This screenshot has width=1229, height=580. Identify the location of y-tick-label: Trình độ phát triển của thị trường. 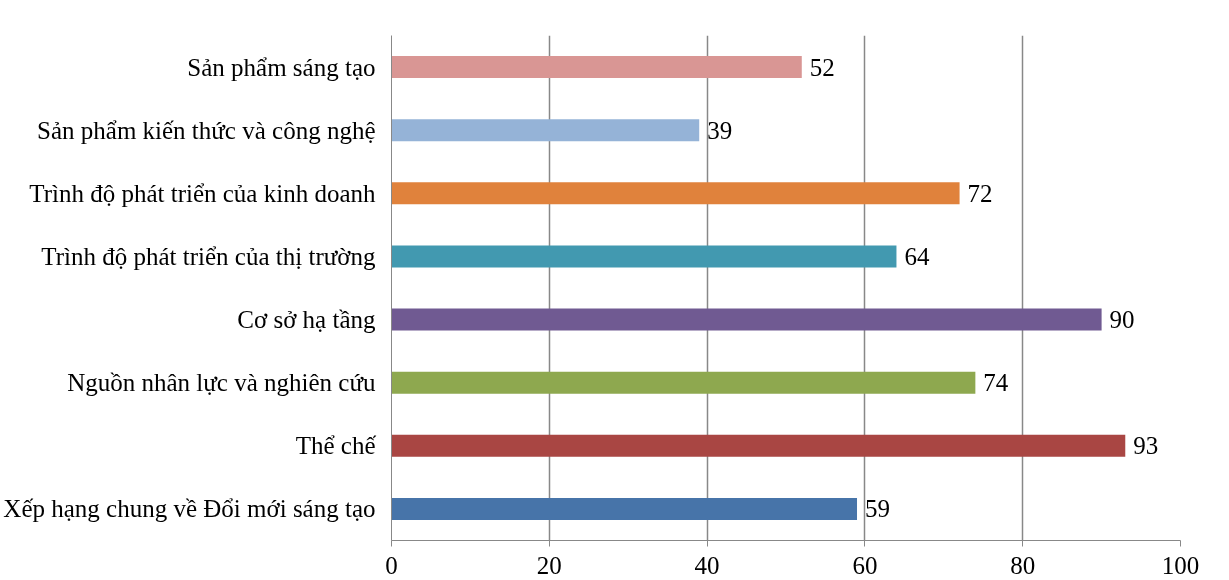
(208, 256).